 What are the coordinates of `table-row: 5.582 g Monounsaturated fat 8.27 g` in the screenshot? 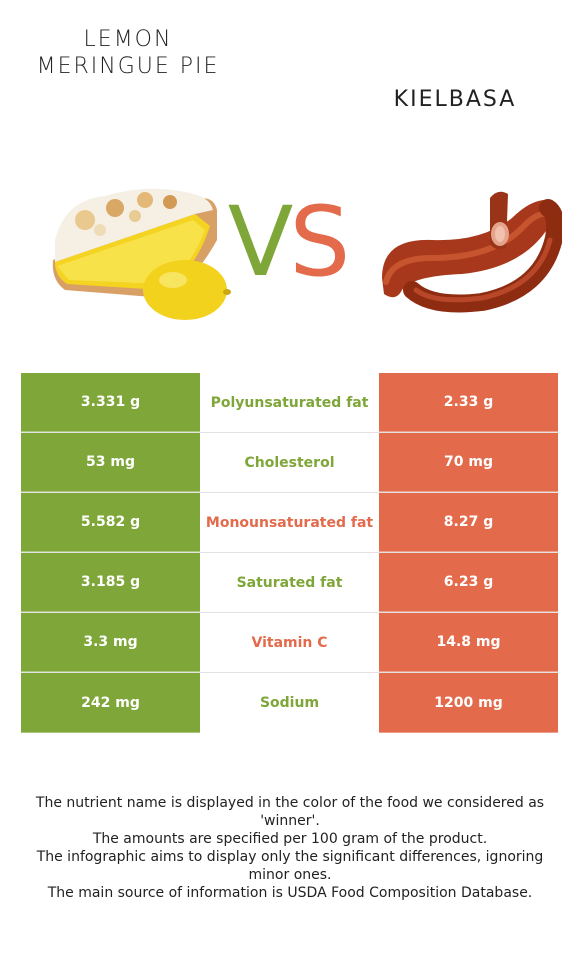 It's located at (289, 523).